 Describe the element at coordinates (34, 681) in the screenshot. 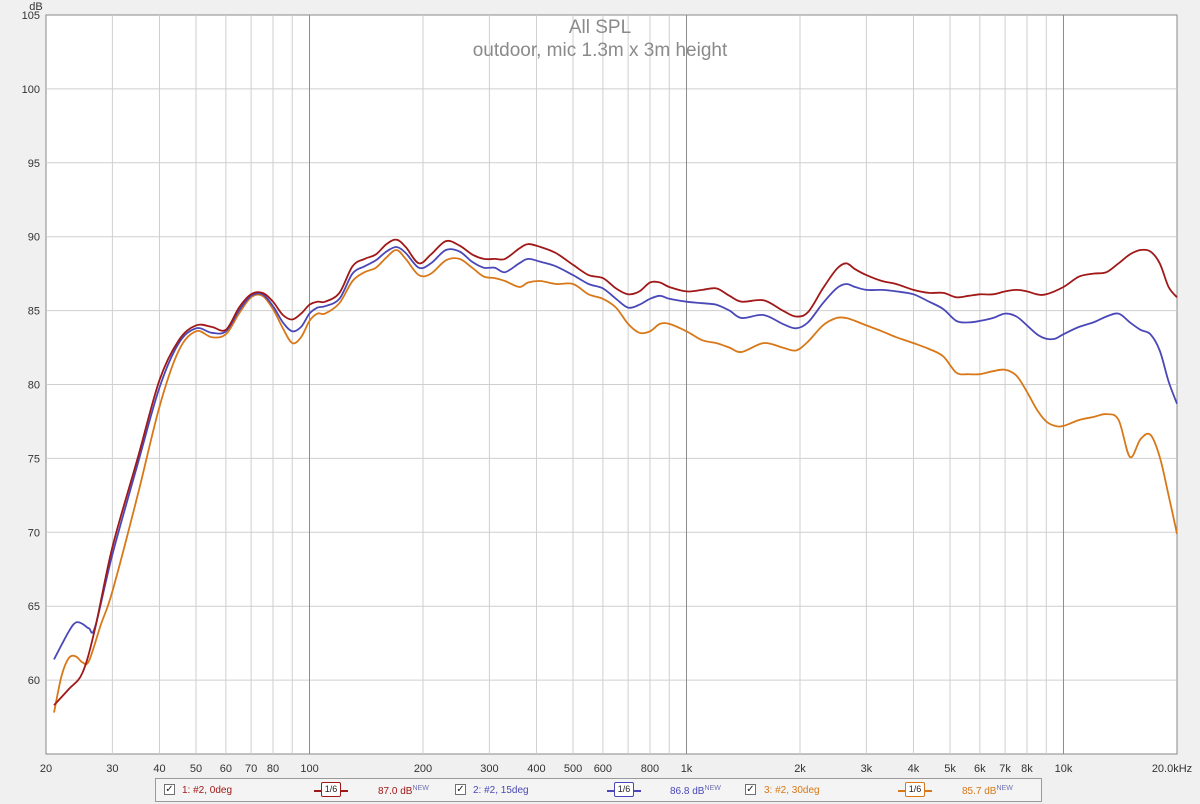

I see `y-tick-label: 60` at that location.